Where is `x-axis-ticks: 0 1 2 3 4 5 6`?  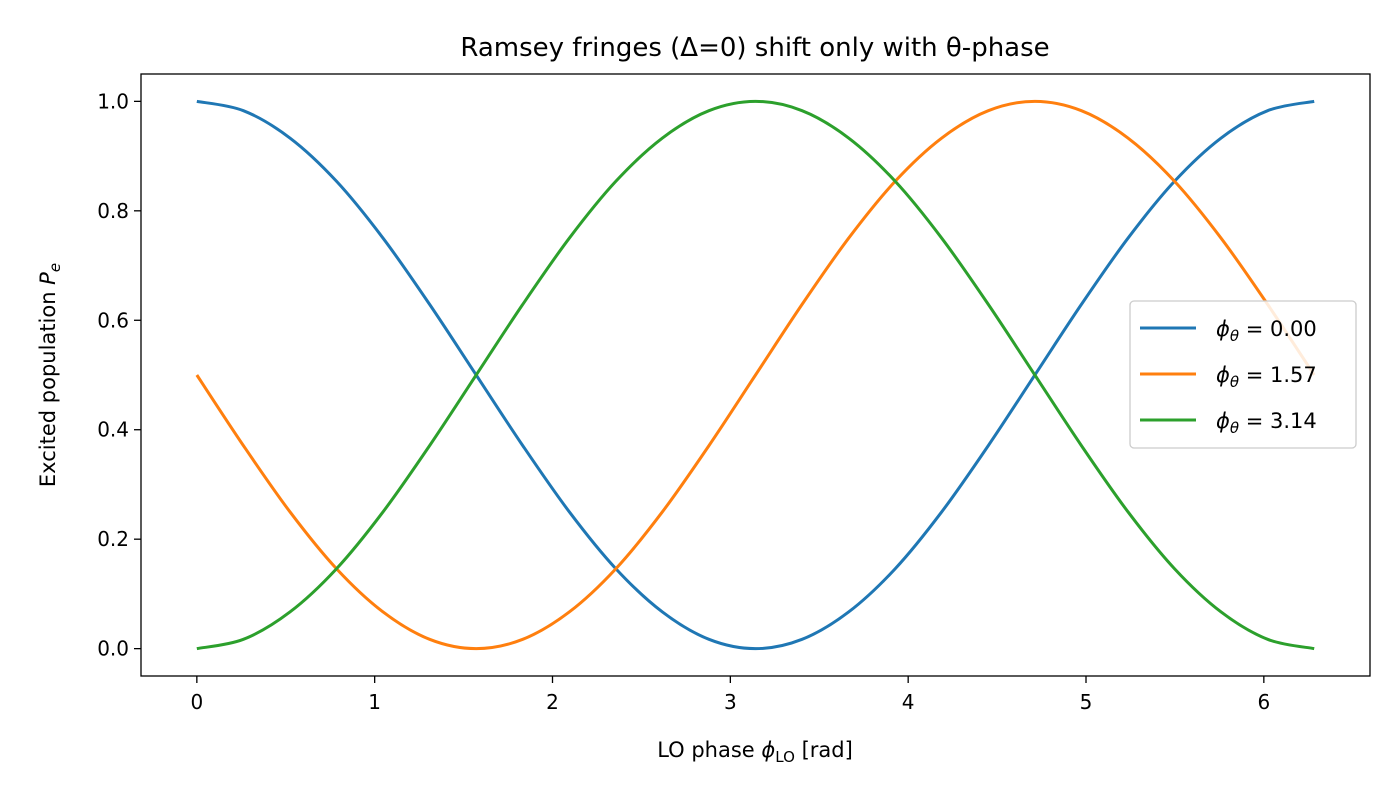
x-axis-ticks: 0 1 2 3 4 5 6 is located at coordinates (730, 695).